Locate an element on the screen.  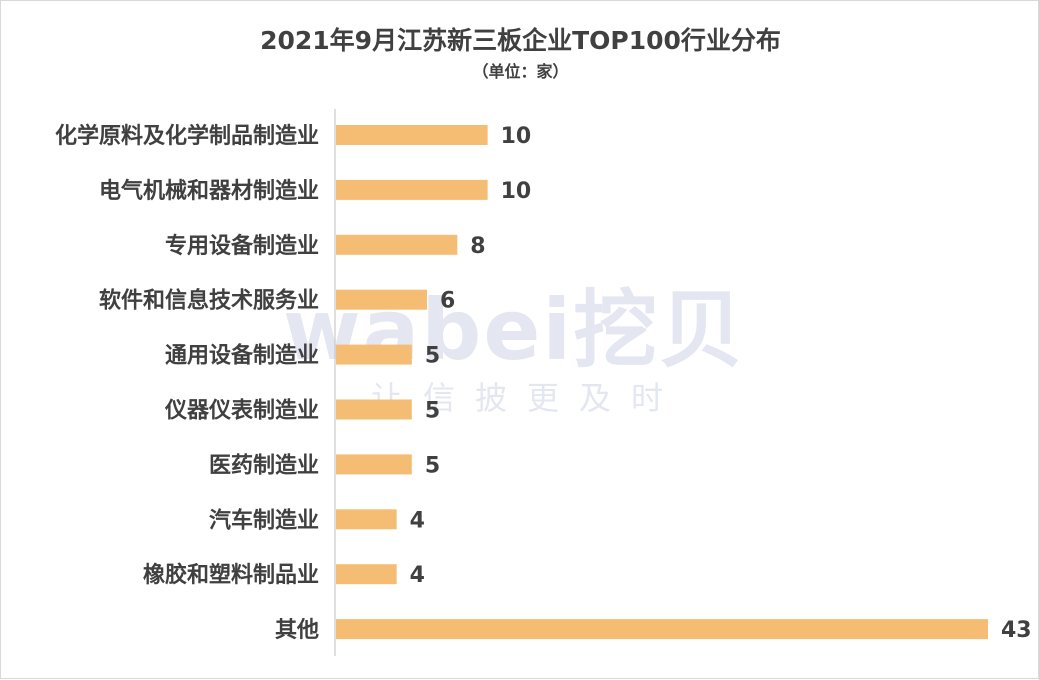
chart-title: 2021年9月江苏新三板企业TOP100行业分布 is located at coordinates (520, 40).